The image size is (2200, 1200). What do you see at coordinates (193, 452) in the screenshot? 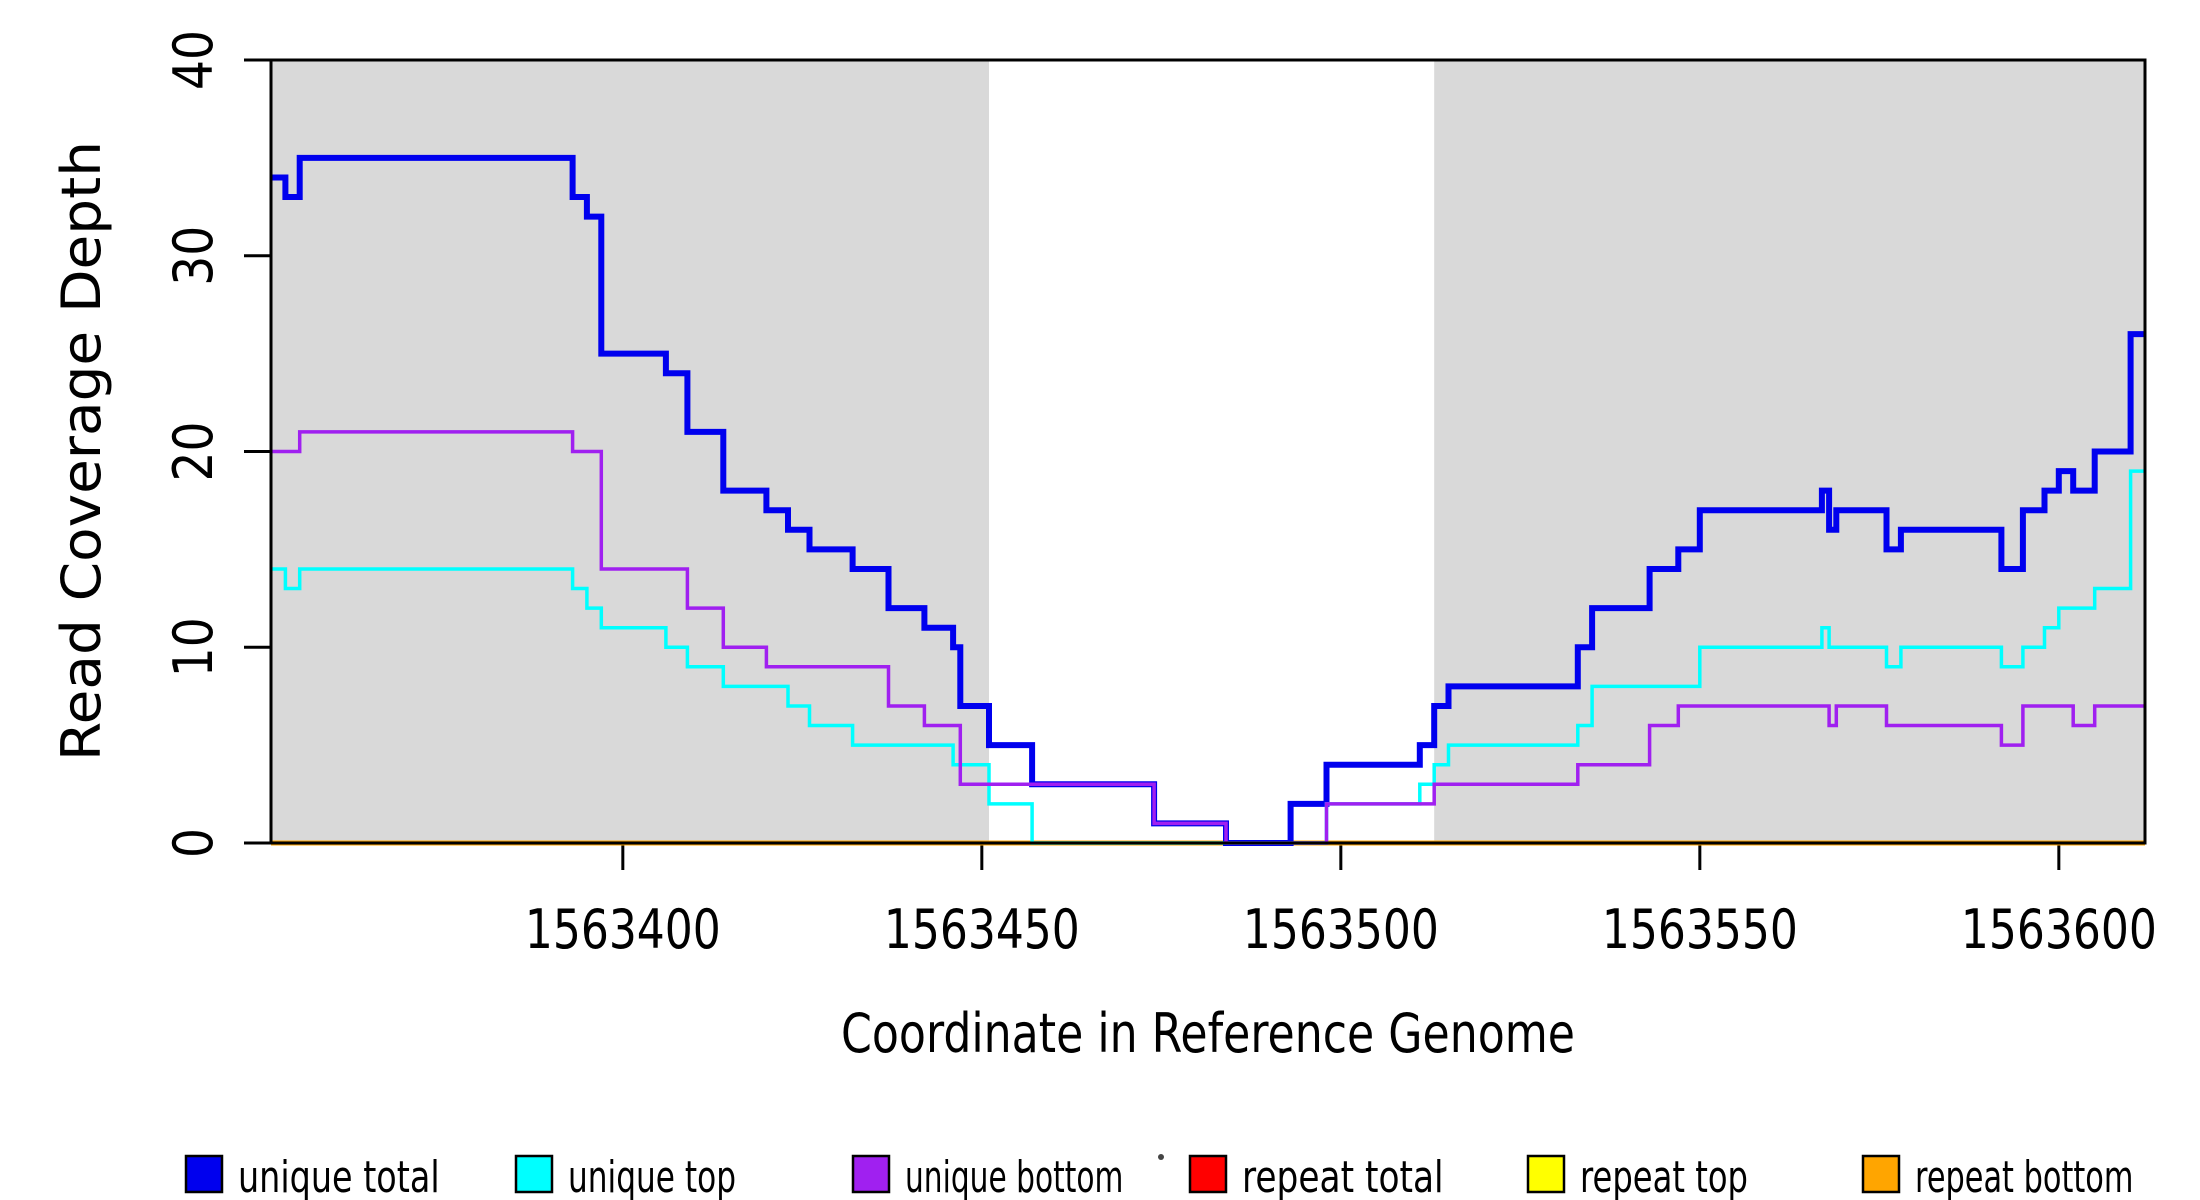
I see `y-tick-label: 20` at bounding box center [193, 452].